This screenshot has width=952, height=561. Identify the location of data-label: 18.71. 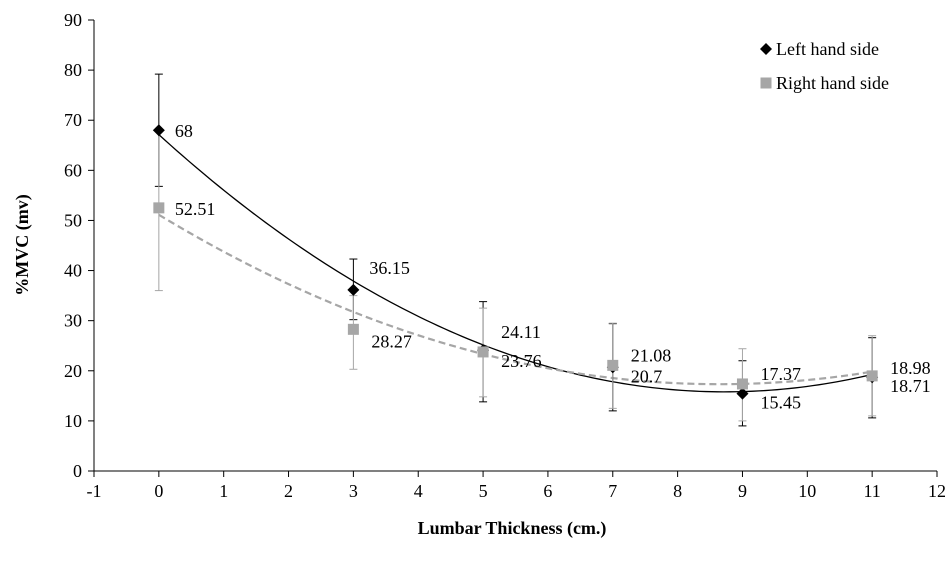
(910, 386).